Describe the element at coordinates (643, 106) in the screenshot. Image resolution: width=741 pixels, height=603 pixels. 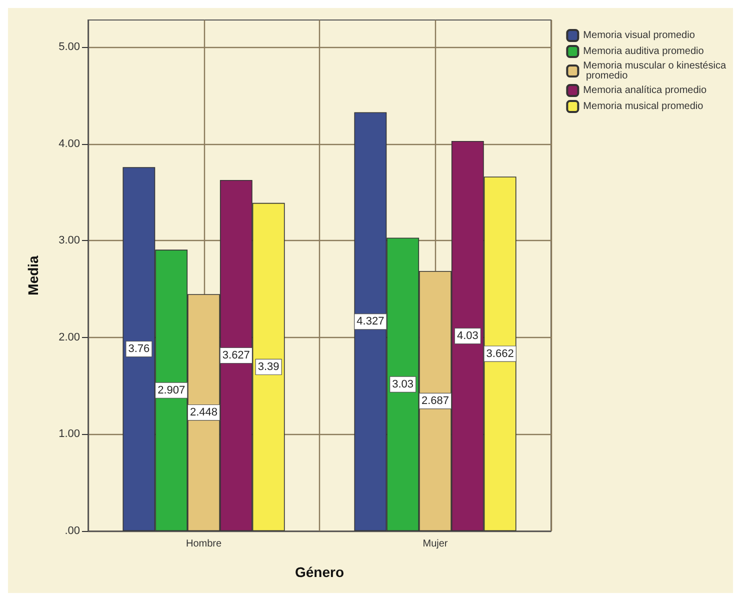
I see `legend-label: Memoria musical promedio` at that location.